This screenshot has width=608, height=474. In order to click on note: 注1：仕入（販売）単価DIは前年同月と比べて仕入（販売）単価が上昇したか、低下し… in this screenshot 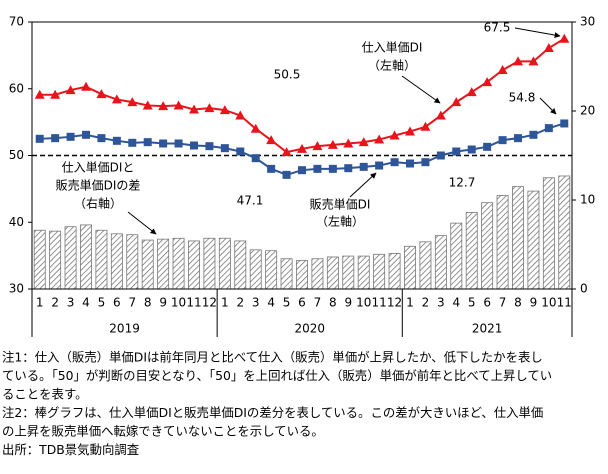, I will do `click(272, 357)`.